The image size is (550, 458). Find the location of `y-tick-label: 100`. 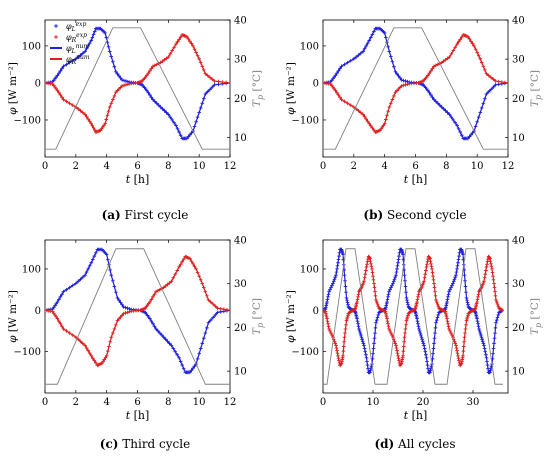

y-tick-label: 100 is located at coordinates (31, 46).